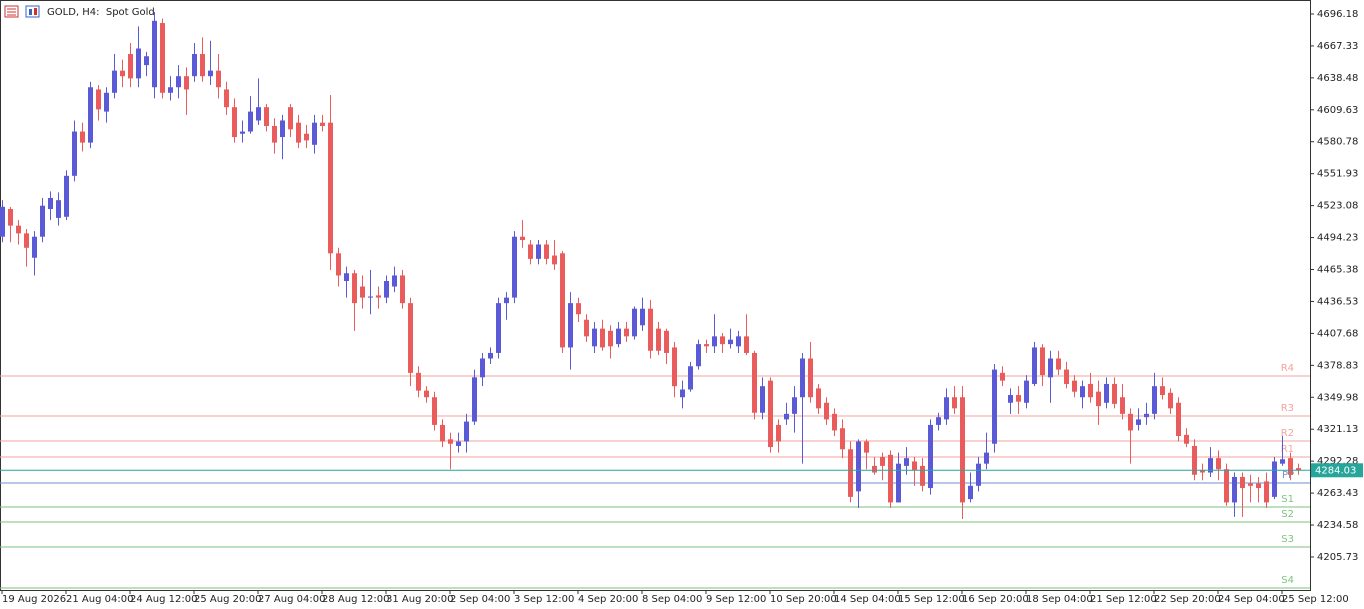  Describe the element at coordinates (1287, 449) in the screenshot. I see `pivot-label: R1` at that location.